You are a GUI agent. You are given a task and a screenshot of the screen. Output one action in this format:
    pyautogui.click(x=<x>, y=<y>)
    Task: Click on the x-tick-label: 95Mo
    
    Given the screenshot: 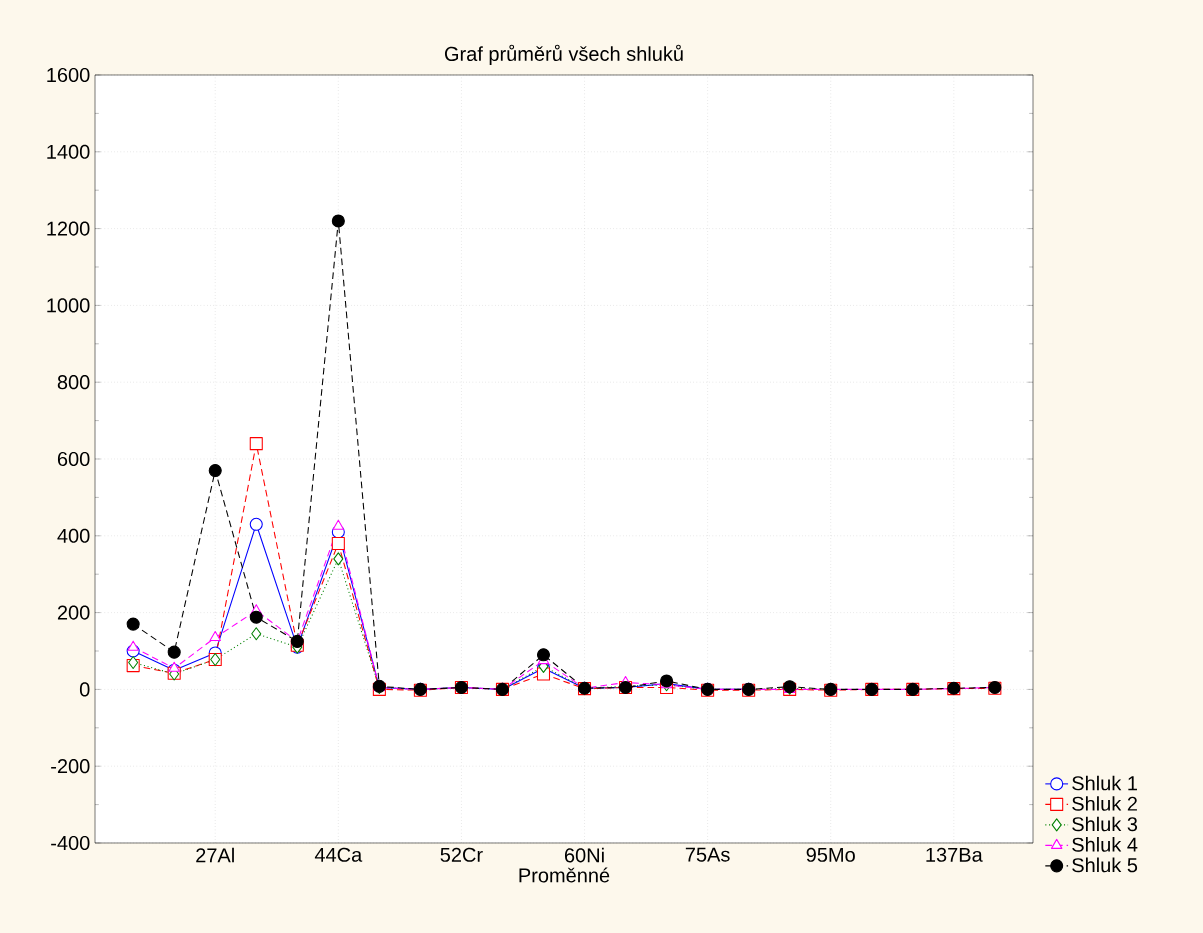 What is the action you would take?
    pyautogui.click(x=830, y=854)
    